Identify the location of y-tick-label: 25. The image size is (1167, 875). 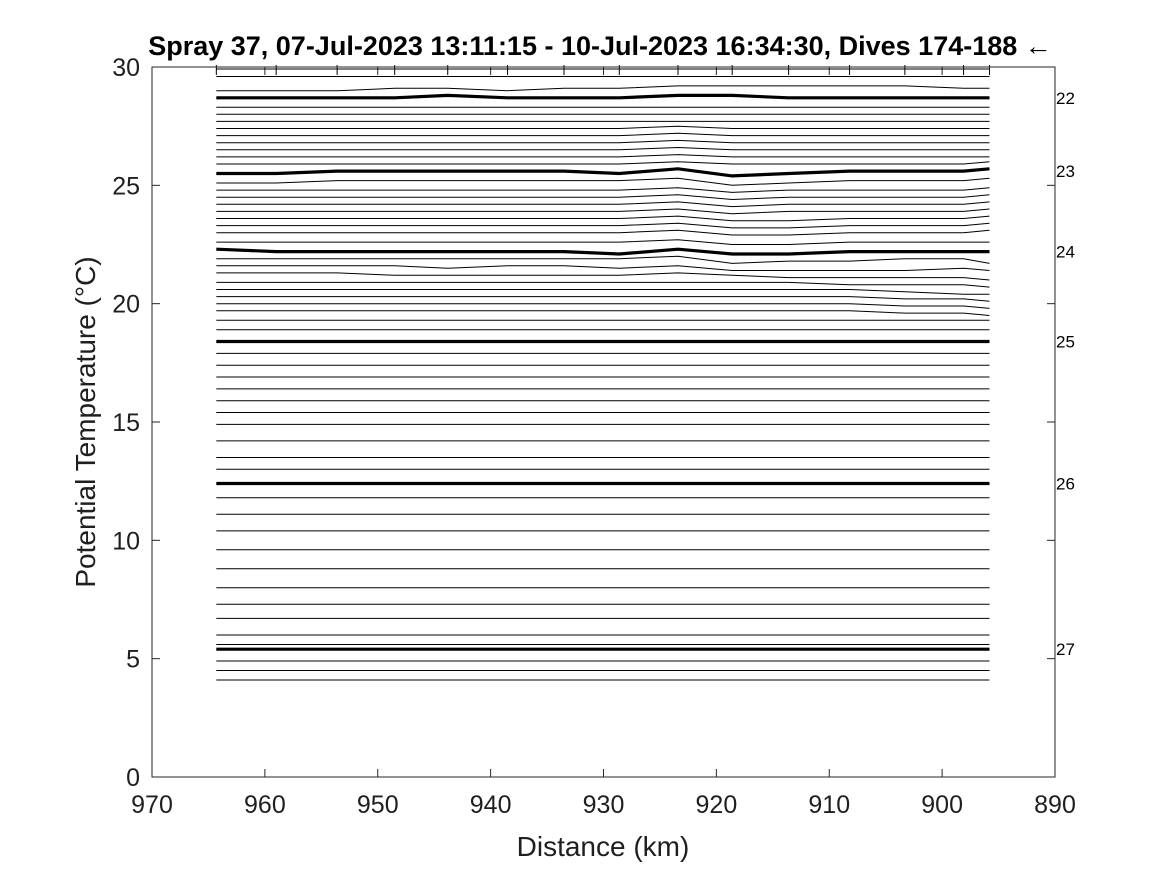
(126, 186).